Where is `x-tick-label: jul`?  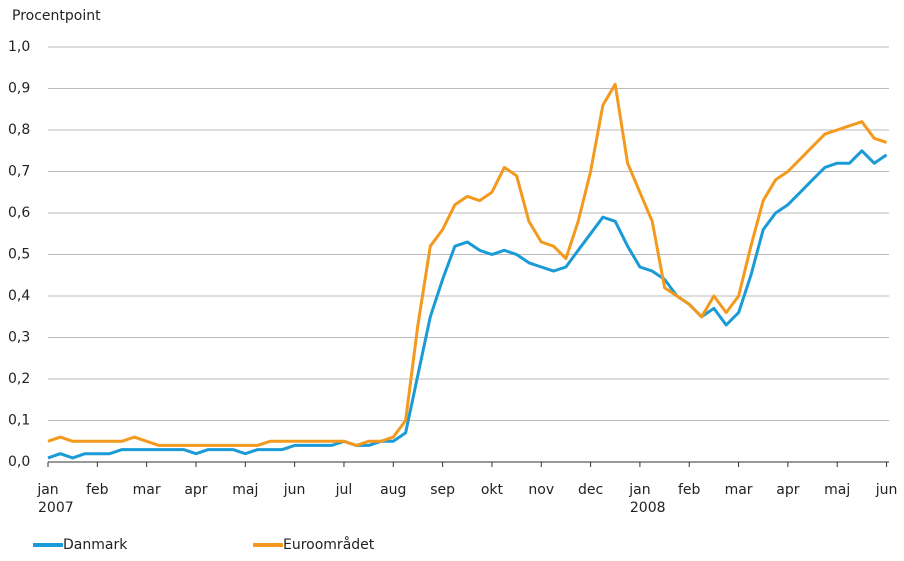 x-tick-label: jul is located at coordinates (344, 490).